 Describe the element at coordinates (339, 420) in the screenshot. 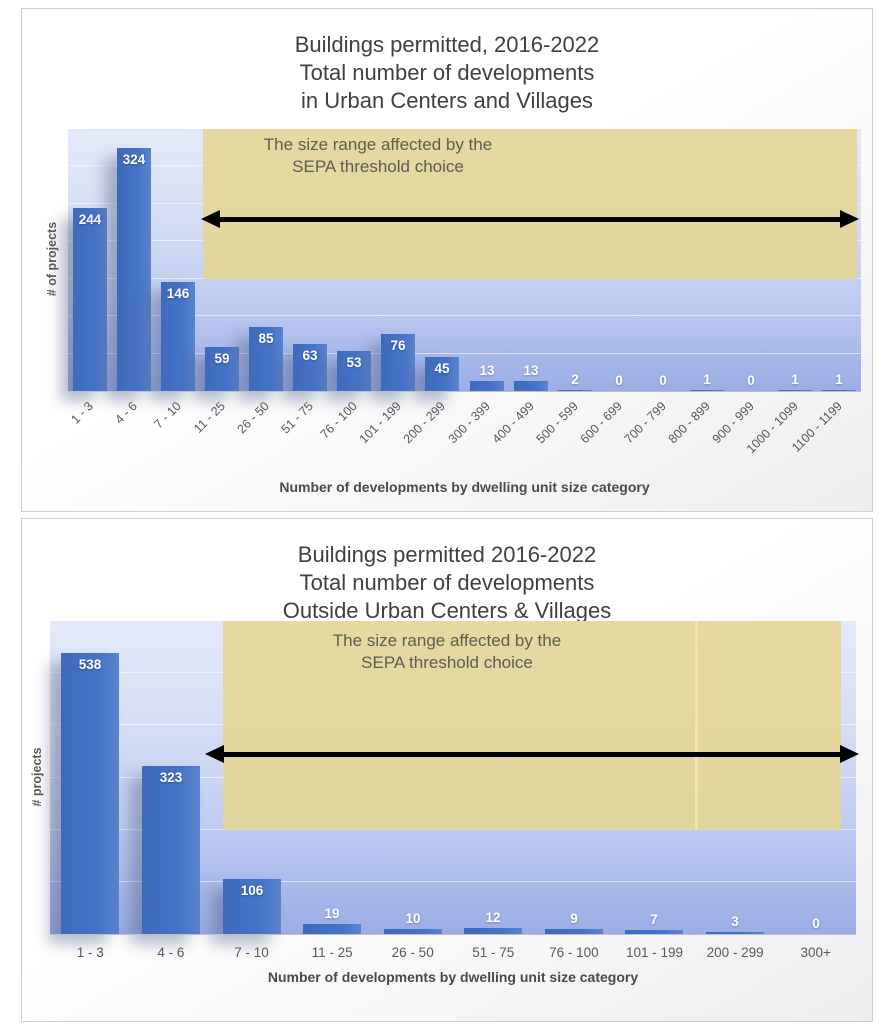

I see `x-tick-label: 76 - 100` at that location.